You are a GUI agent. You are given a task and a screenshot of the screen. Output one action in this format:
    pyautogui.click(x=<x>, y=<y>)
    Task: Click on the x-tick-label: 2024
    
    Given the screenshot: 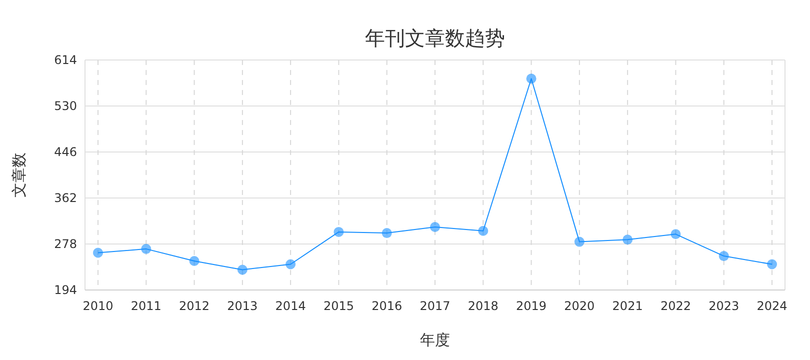 What is the action you would take?
    pyautogui.click(x=772, y=306)
    